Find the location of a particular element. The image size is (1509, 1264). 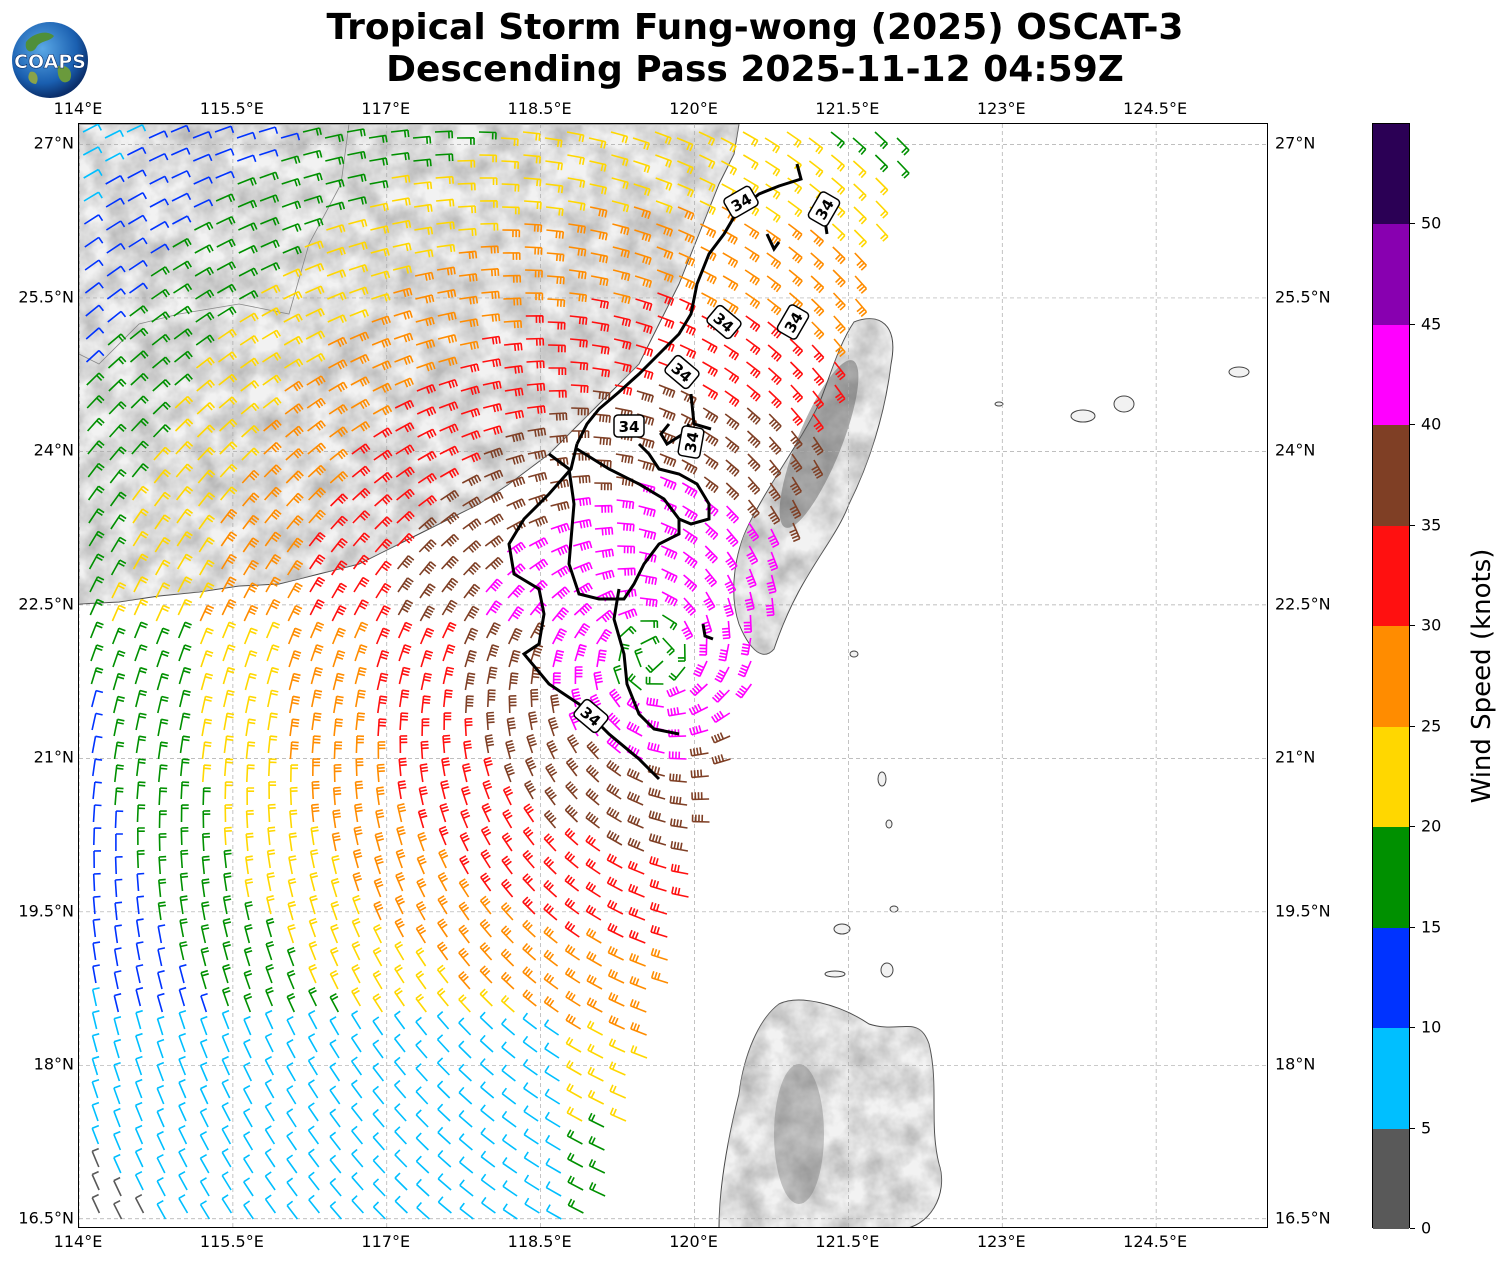

contour-label-text: 34 is located at coordinates (629, 427).